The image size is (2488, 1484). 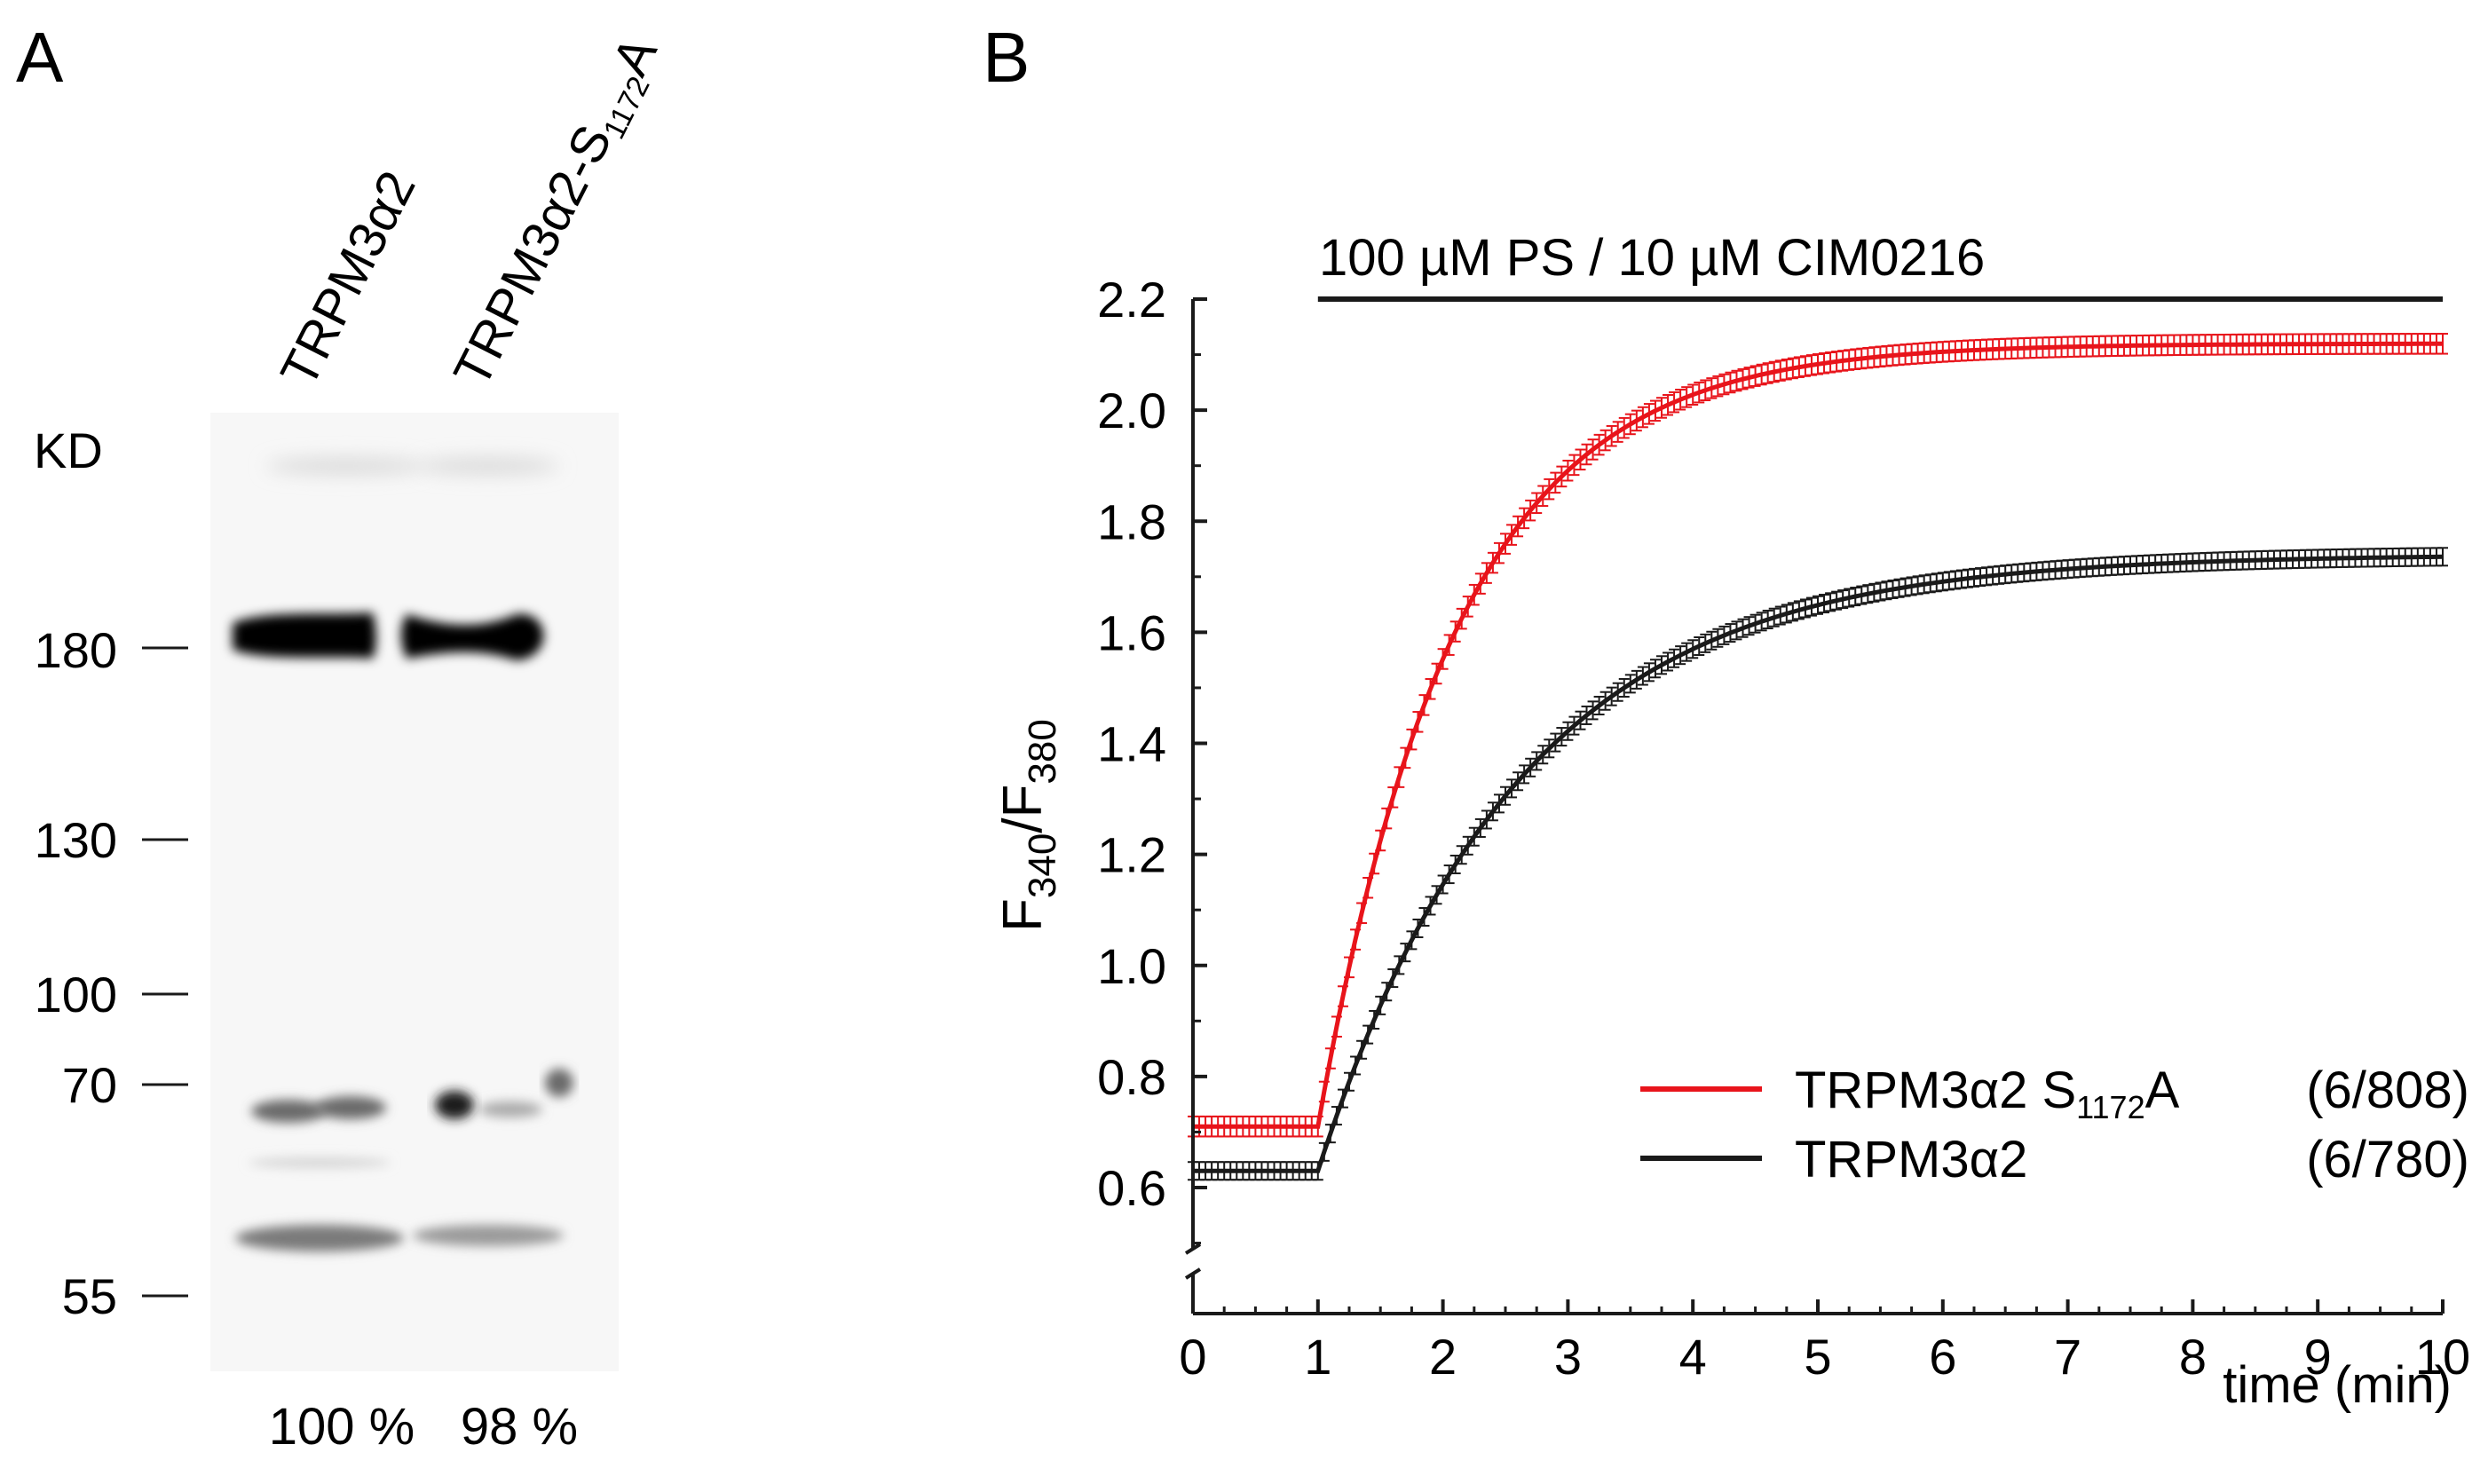 What do you see at coordinates (1818, 1357) in the screenshot?
I see `x-tick-label: 5` at bounding box center [1818, 1357].